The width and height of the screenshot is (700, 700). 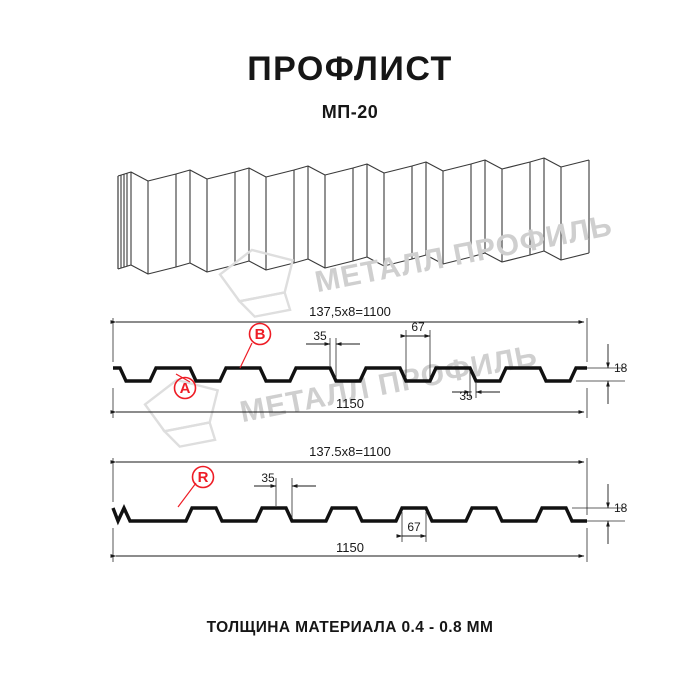 I want to click on callout-r-label: R, so click(x=203, y=477).